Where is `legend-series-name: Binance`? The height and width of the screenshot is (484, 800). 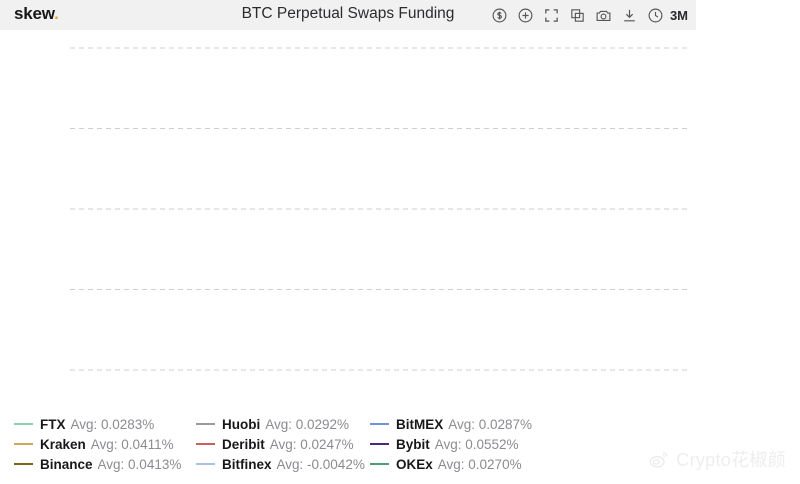
legend-series-name: Binance is located at coordinates (66, 464).